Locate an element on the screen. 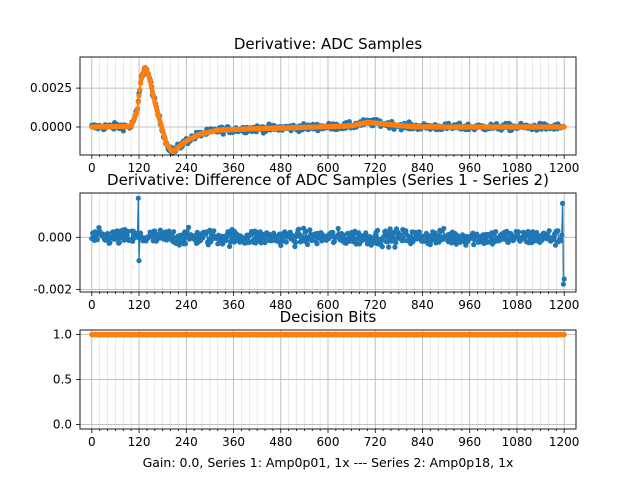 The image size is (640, 480). y-tick-label: -0.002 is located at coordinates (52, 289).